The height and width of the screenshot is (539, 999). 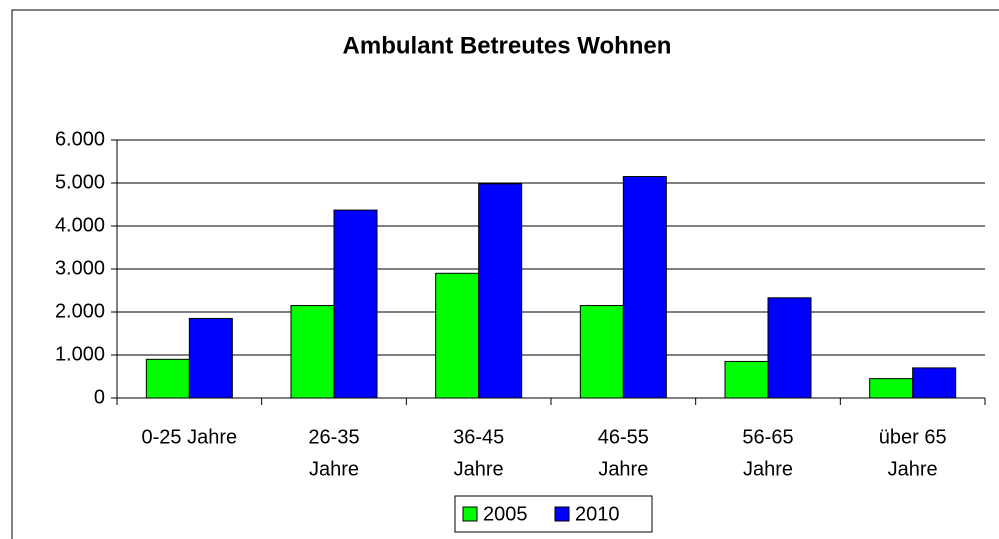 I want to click on chart-title: Ambulant Betreutes Wohnen, so click(x=507, y=45).